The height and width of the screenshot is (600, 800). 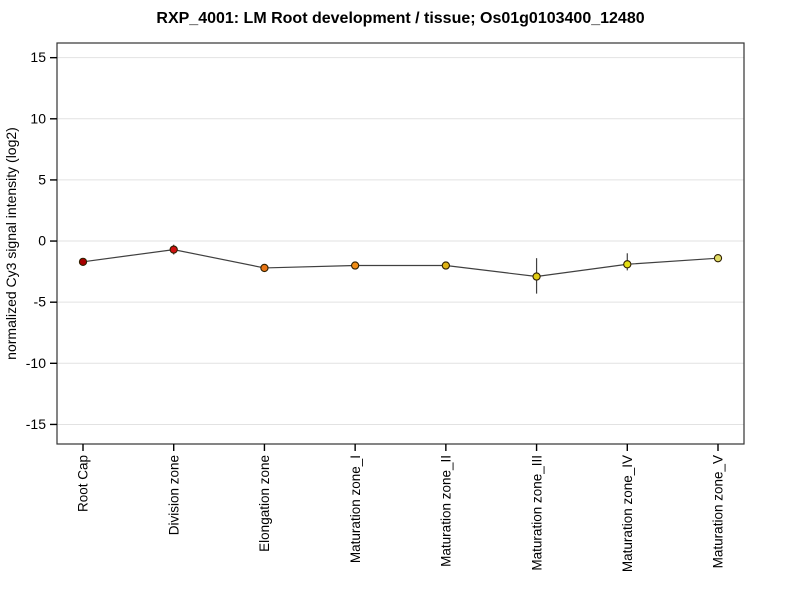 What do you see at coordinates (627, 513) in the screenshot?
I see `x-tick-label: Maturation zone_IV` at bounding box center [627, 513].